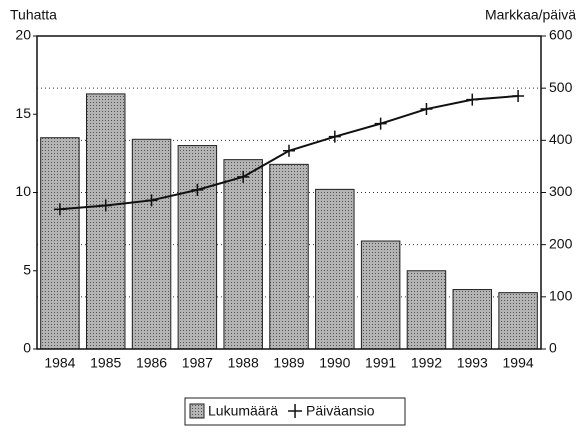 This screenshot has height=436, width=586. What do you see at coordinates (518, 363) in the screenshot?
I see `x-tick-label: 1994` at bounding box center [518, 363].